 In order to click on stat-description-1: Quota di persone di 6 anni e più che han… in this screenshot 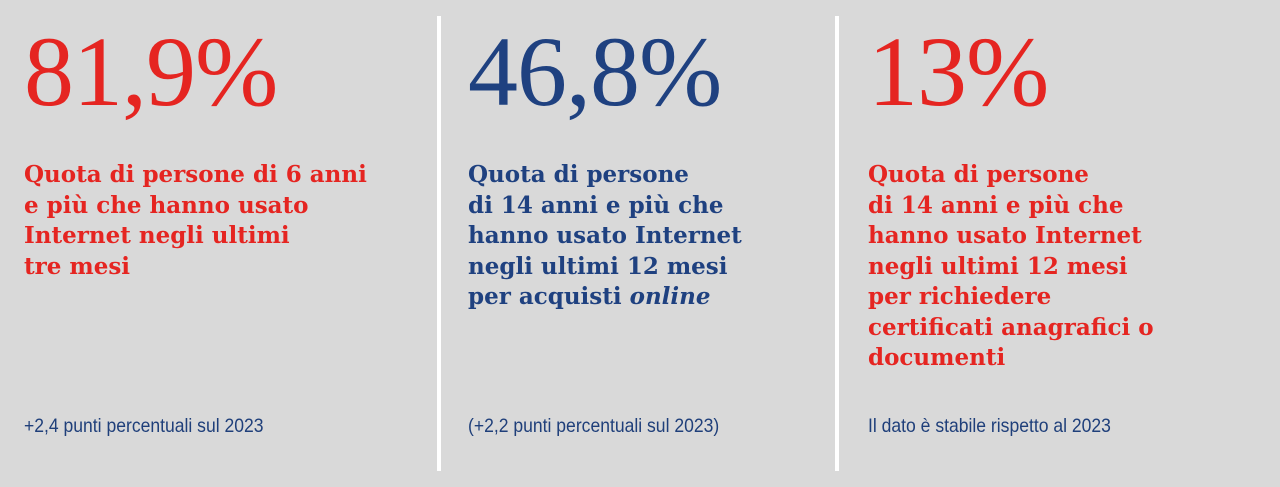, I will do `click(195, 221)`.